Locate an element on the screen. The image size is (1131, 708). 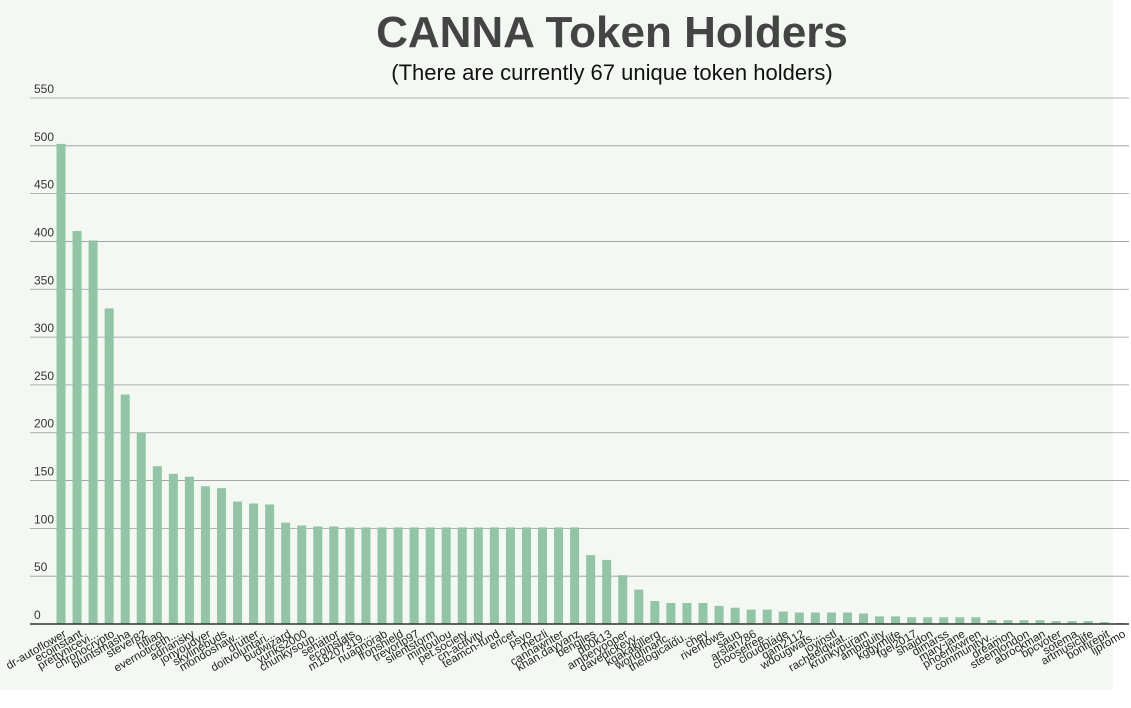
y-tick-label: 400 is located at coordinates (44, 232).